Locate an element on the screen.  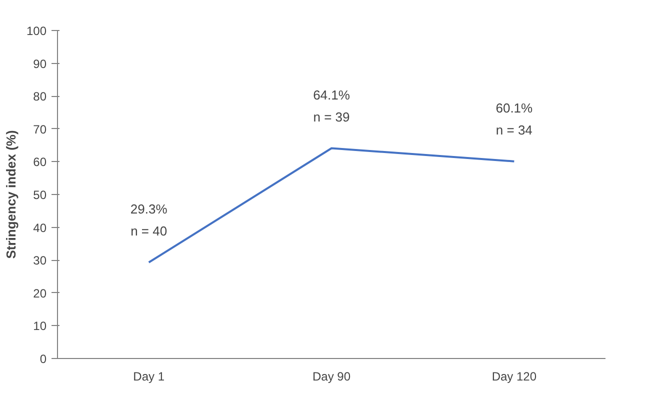
y-axis-title: Stringency index (%) is located at coordinates (10, 194).